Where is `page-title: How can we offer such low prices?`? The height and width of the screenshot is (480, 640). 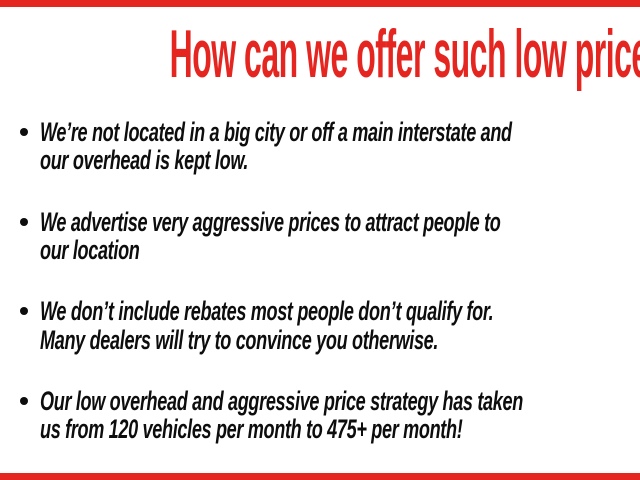
page-title: How can we offer such low prices? is located at coordinates (404, 54).